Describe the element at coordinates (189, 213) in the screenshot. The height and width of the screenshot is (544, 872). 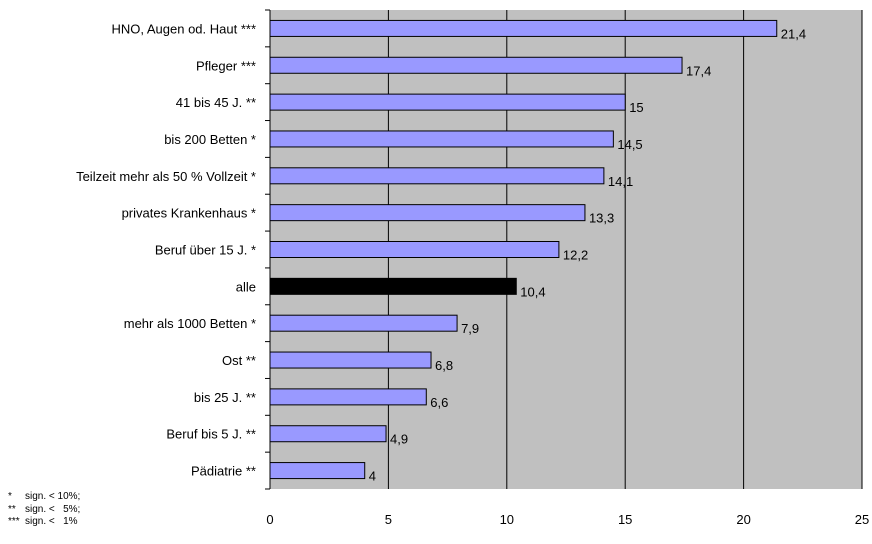
I see `category-label: privates Krankenhaus *` at that location.